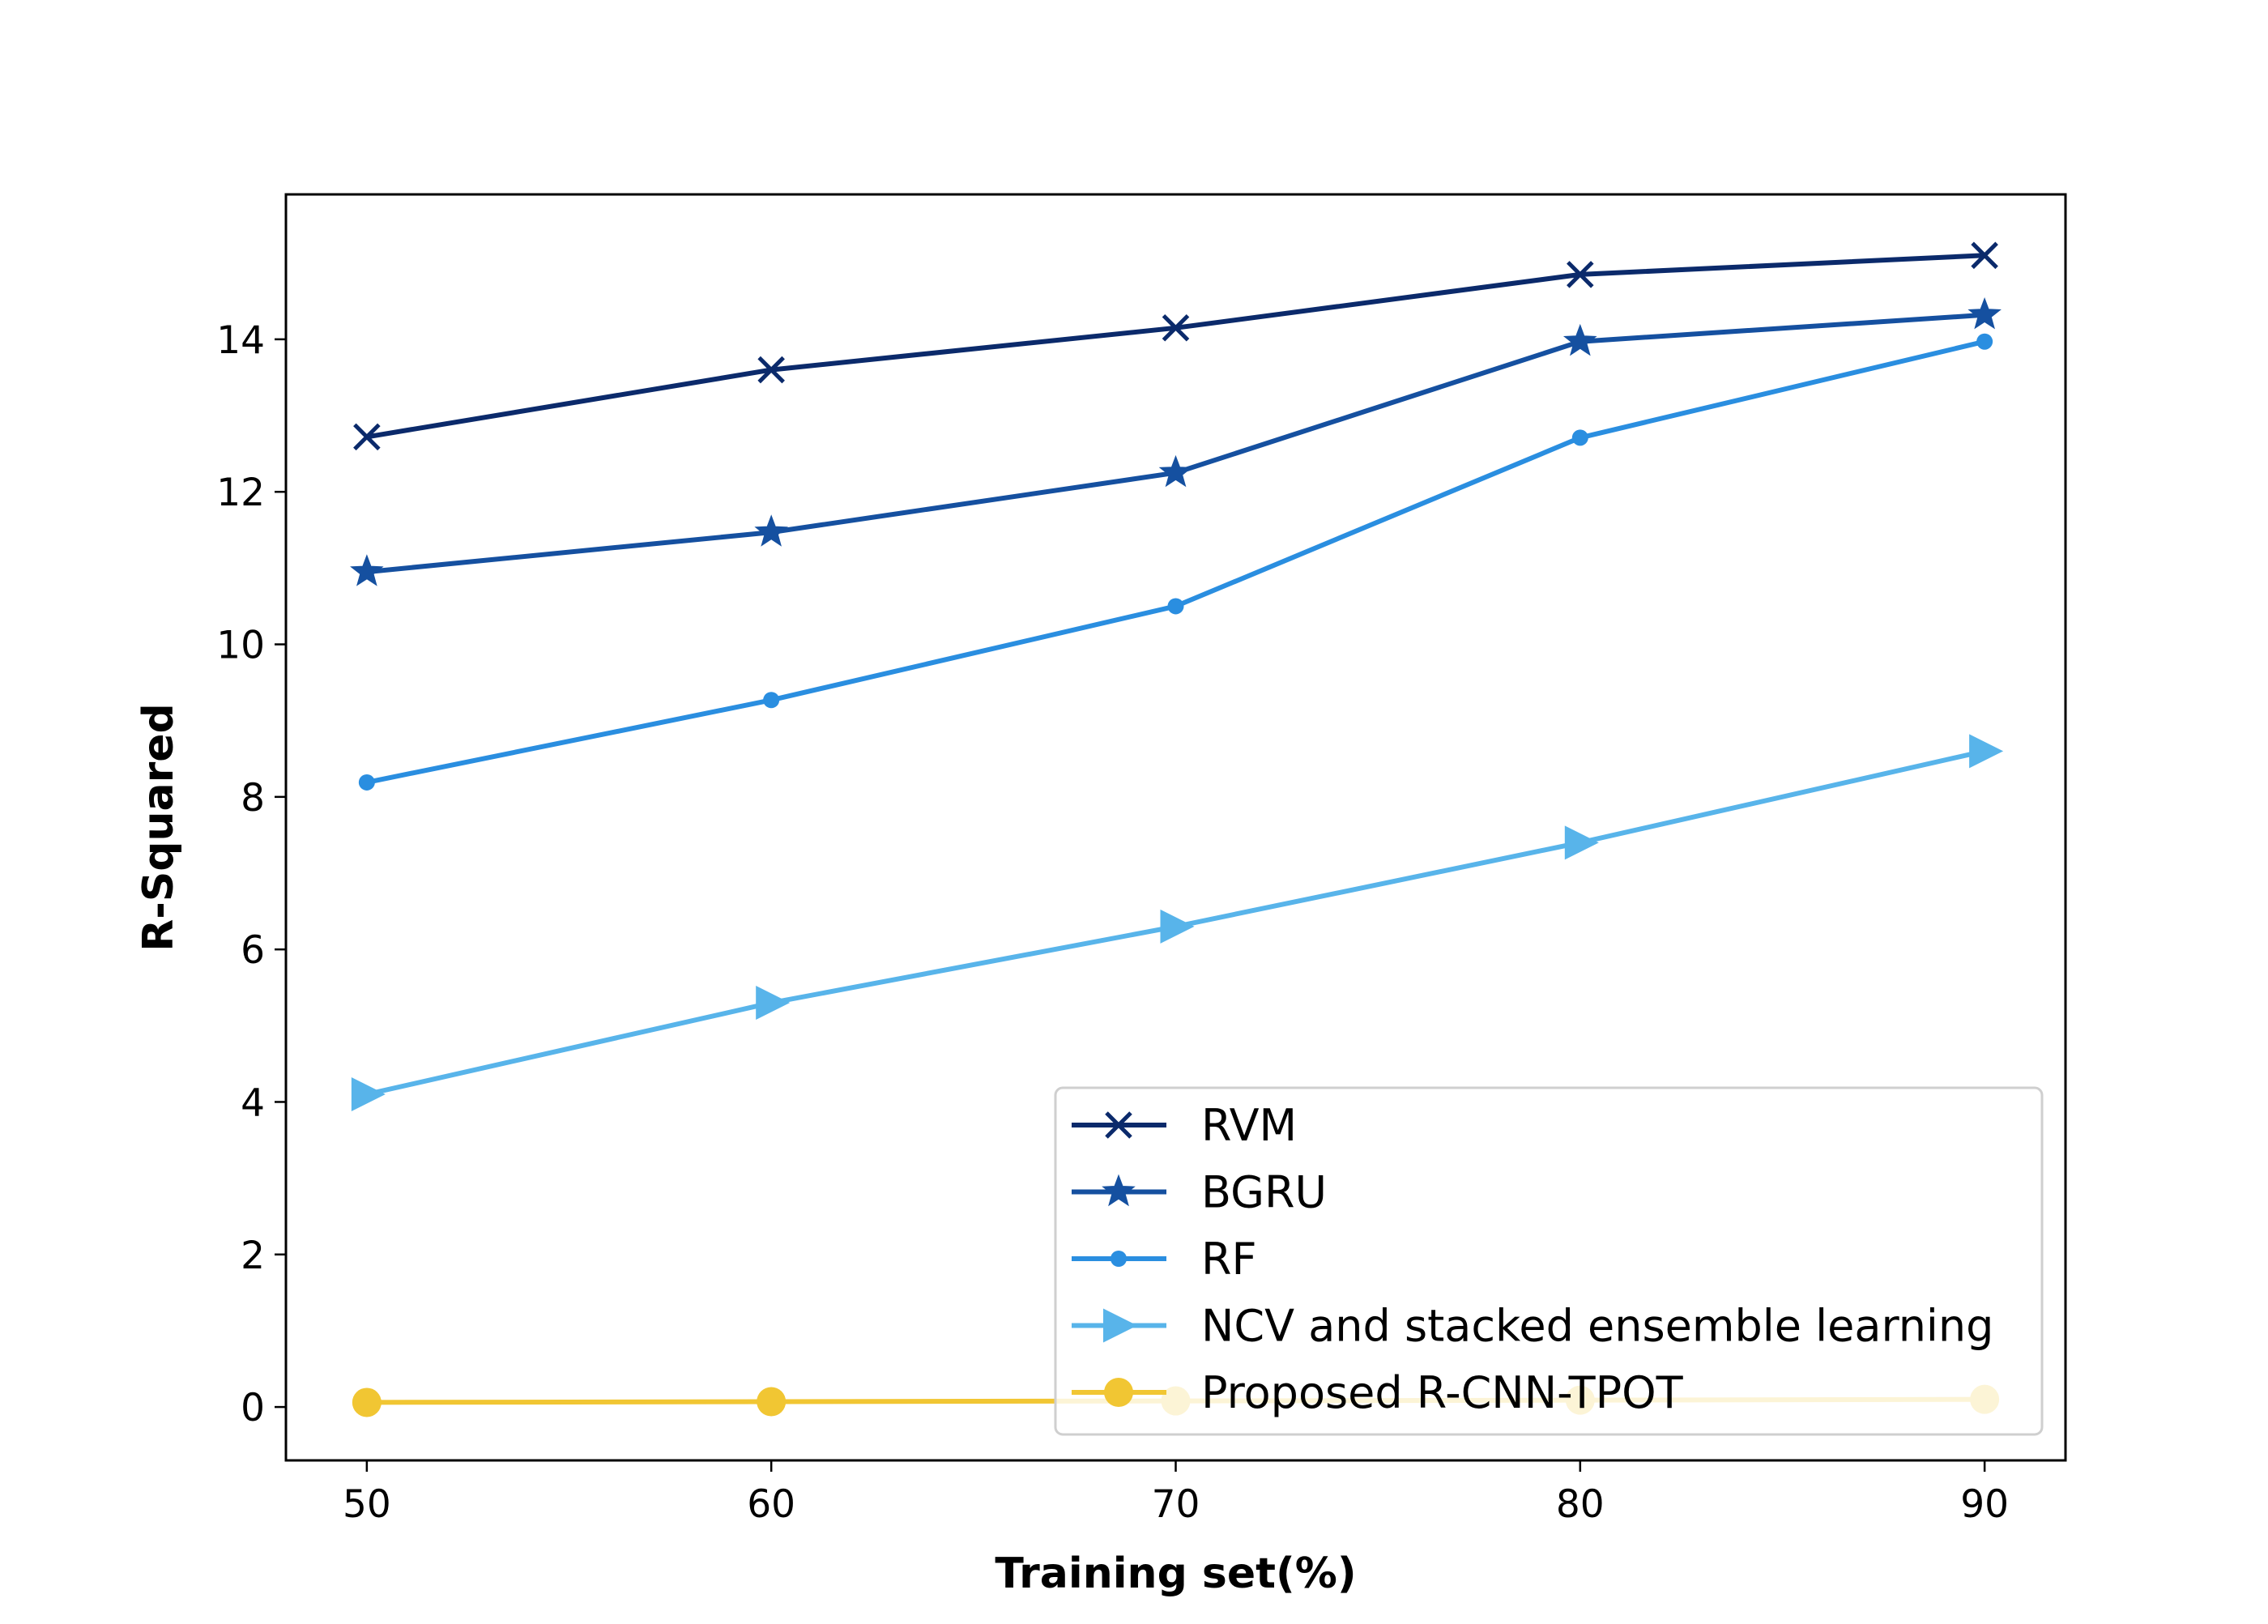  I want to click on y-tick-label: 2, so click(253, 1256).